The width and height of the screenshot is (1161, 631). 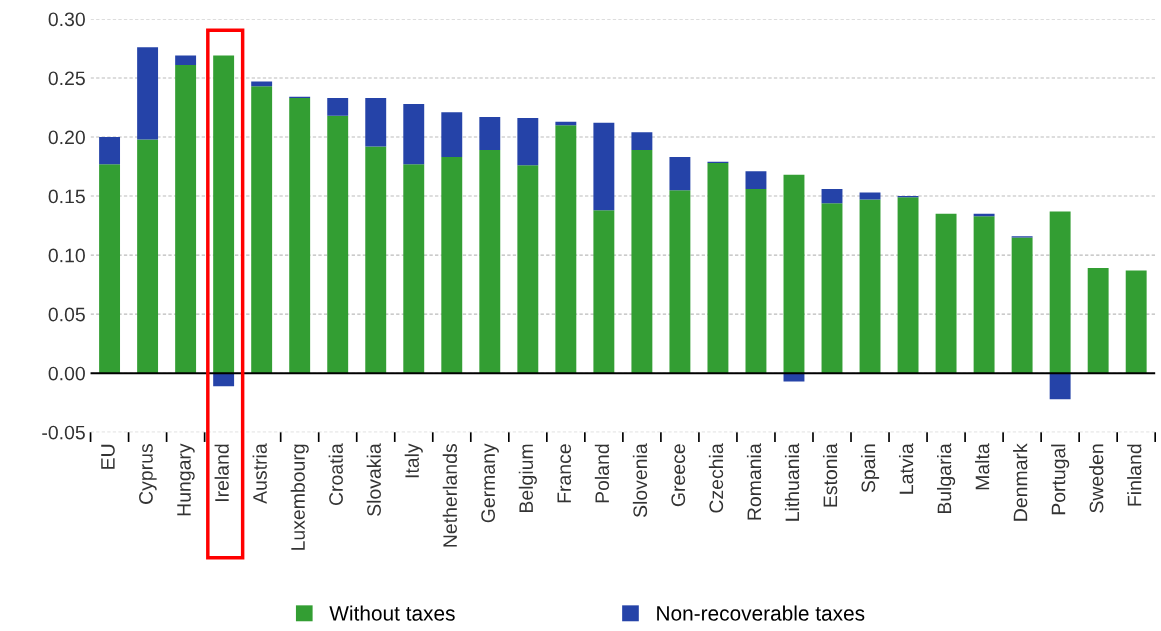 What do you see at coordinates (299, 497) in the screenshot?
I see `x-tick-label: Luxembourg` at bounding box center [299, 497].